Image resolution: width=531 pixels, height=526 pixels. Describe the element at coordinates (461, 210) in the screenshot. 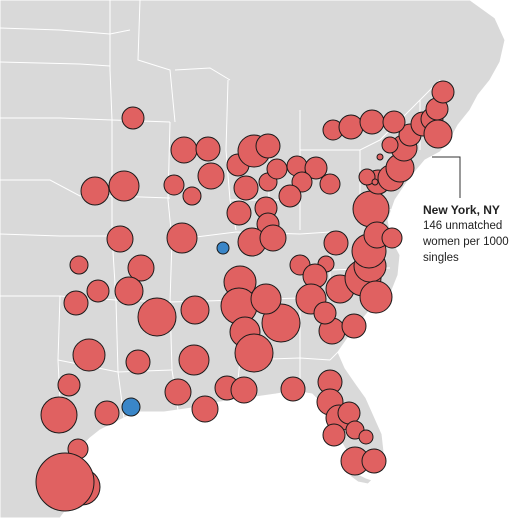

I see `annotation-city-name: New York, NY` at that location.